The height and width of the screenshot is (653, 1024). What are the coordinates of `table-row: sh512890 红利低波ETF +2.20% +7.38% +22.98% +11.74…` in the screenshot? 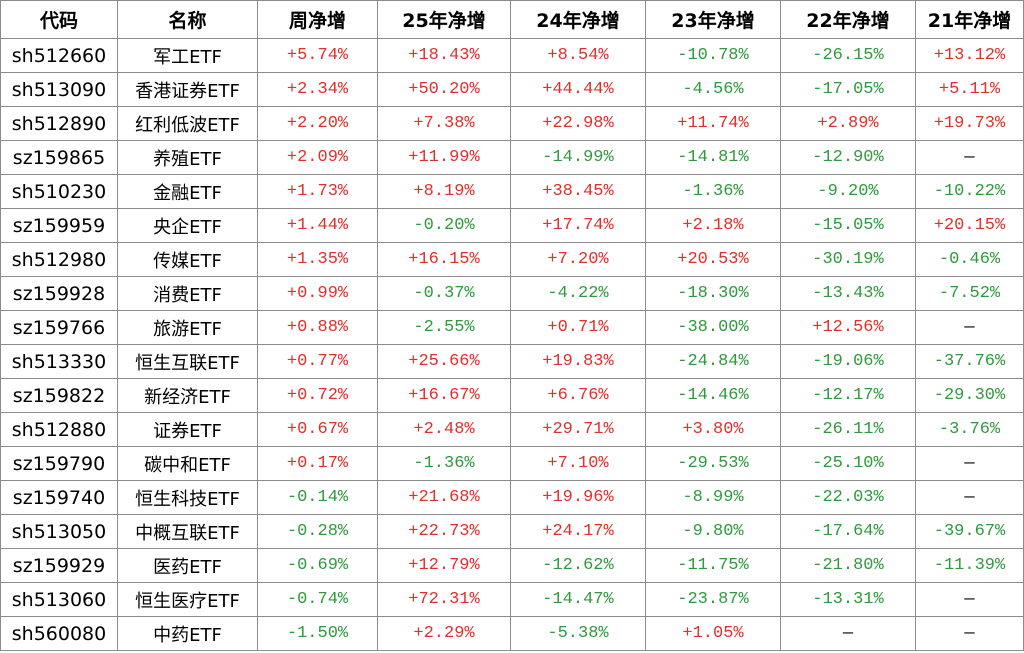 It's located at (512, 123).